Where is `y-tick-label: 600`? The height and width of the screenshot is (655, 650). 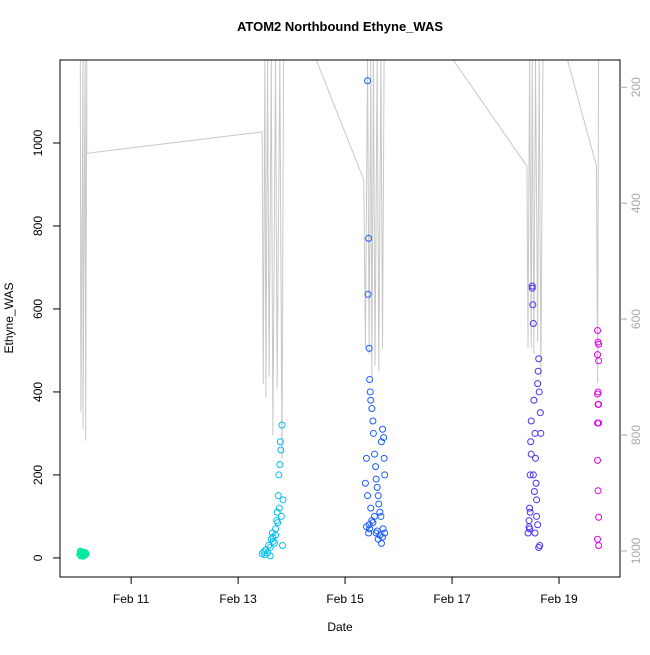
y-tick-label: 600 is located at coordinates (38, 309).